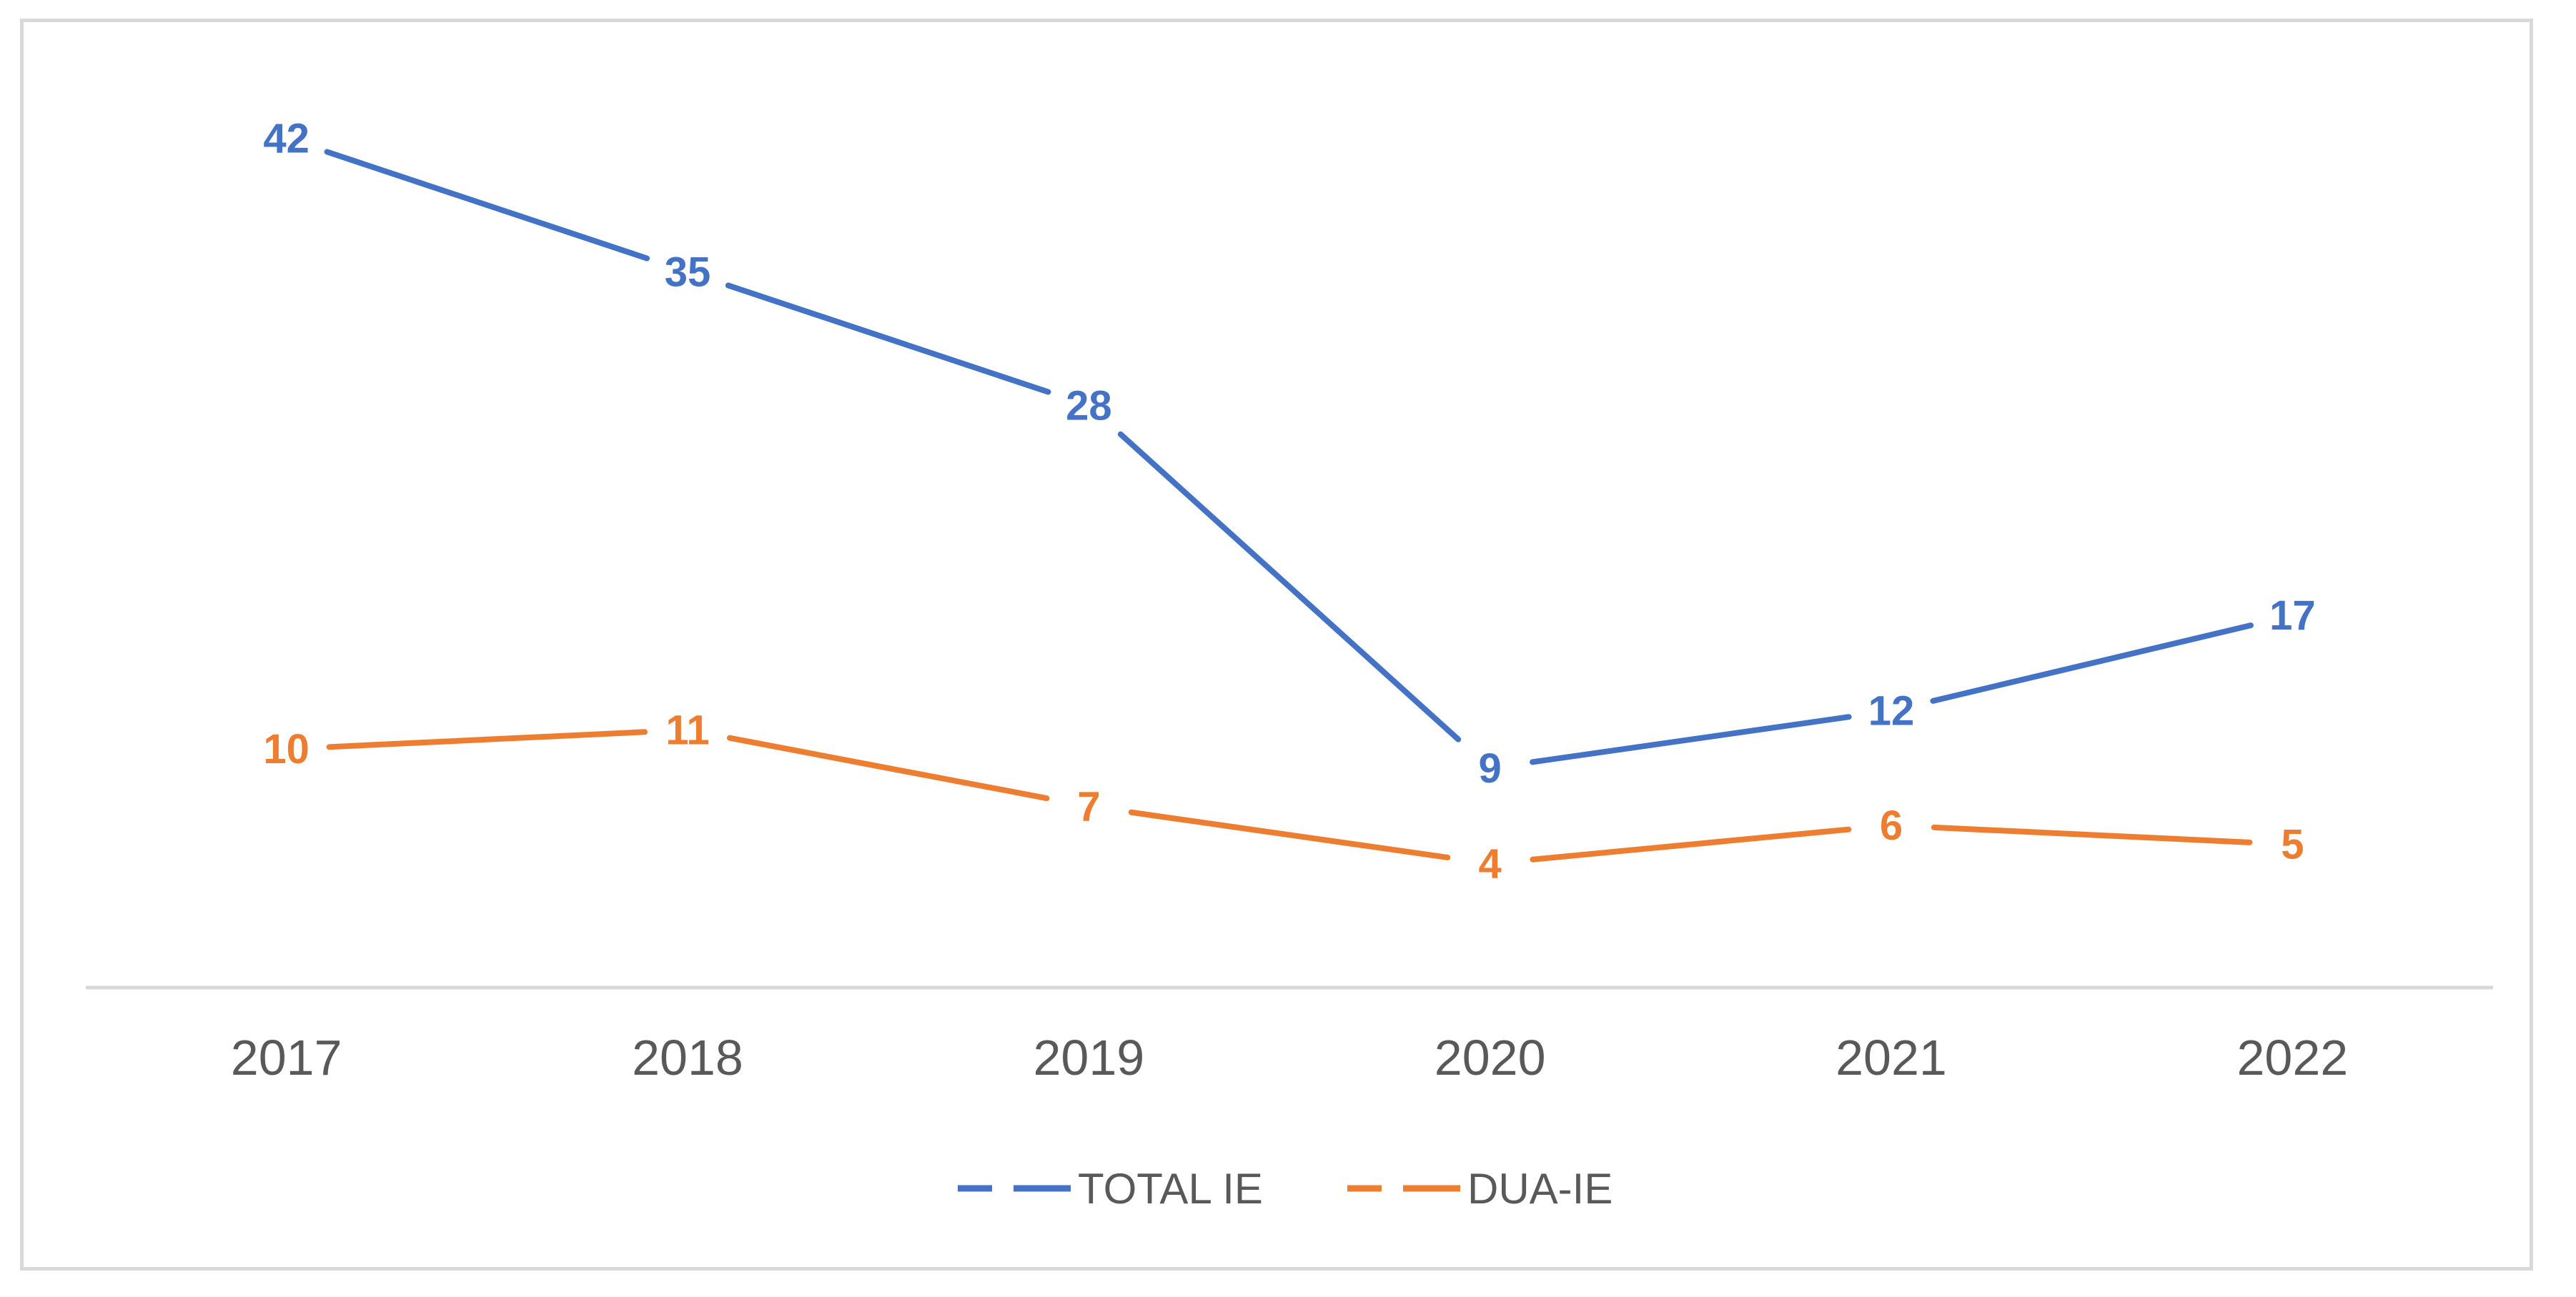 This screenshot has height=1297, width=2576. Describe the element at coordinates (687, 1057) in the screenshot. I see `x-tick-label: 2018` at that location.